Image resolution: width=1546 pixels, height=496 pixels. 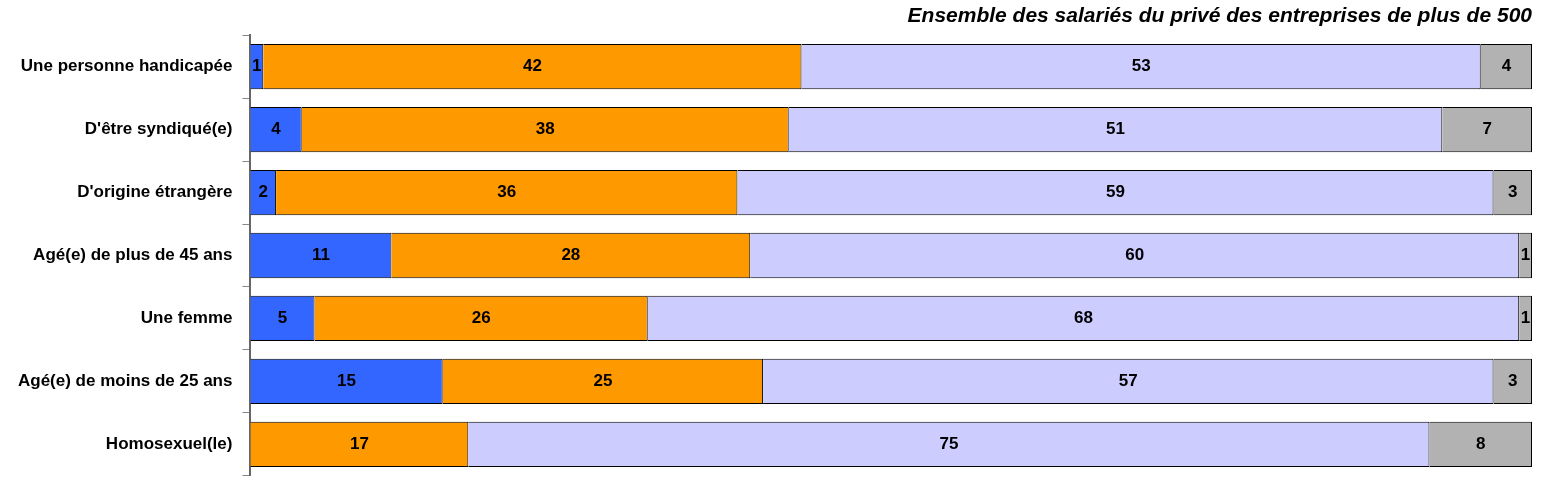 What do you see at coordinates (1083, 318) in the screenshot?
I see `data-label: 68` at bounding box center [1083, 318].